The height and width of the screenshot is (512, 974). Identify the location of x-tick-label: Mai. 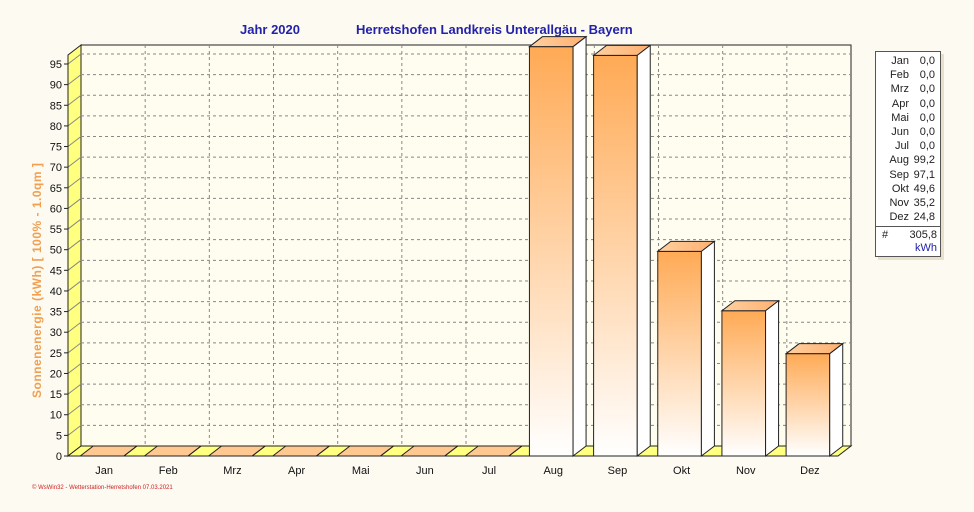
(361, 471).